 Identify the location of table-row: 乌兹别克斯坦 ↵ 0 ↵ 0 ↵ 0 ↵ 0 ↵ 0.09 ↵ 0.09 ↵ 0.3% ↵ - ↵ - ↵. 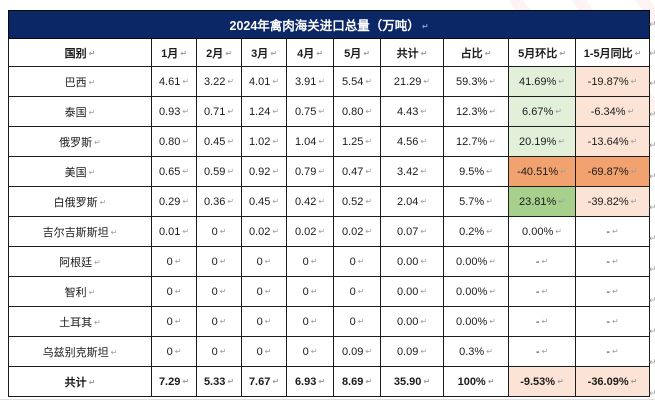
(329, 351).